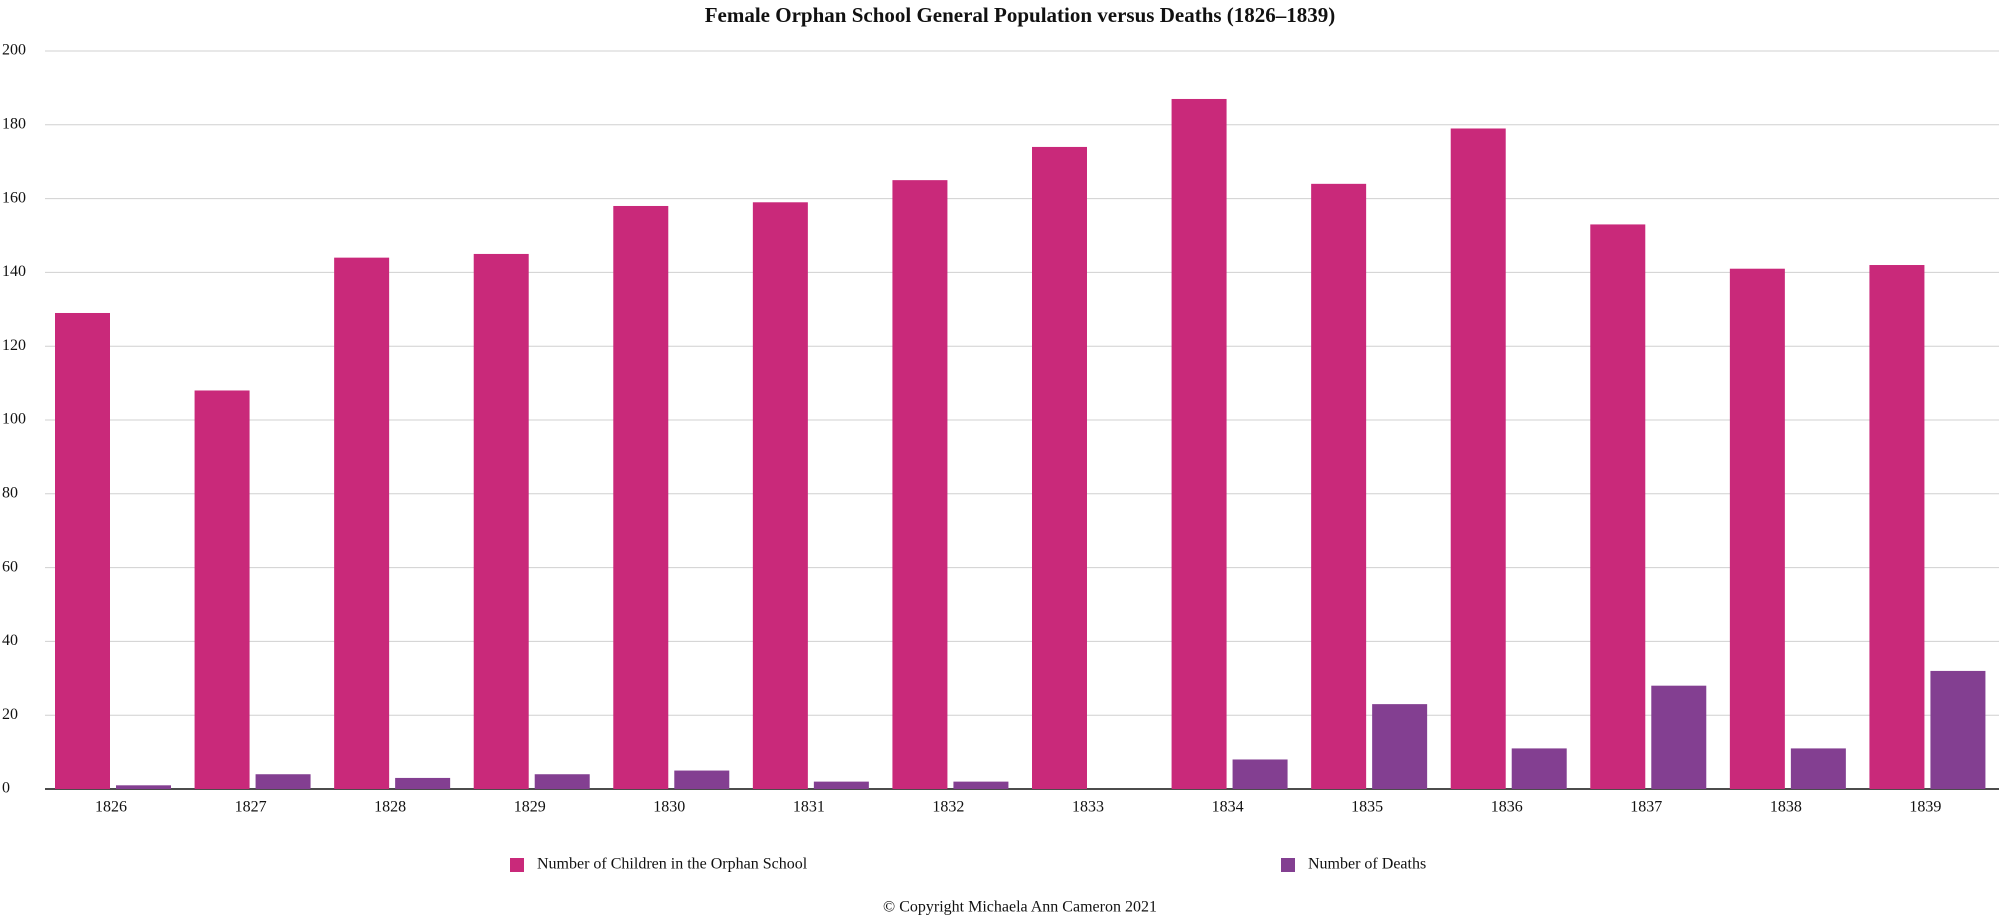 The width and height of the screenshot is (1999, 924). Describe the element at coordinates (948, 807) in the screenshot. I see `x-tick-label: 1832` at that location.